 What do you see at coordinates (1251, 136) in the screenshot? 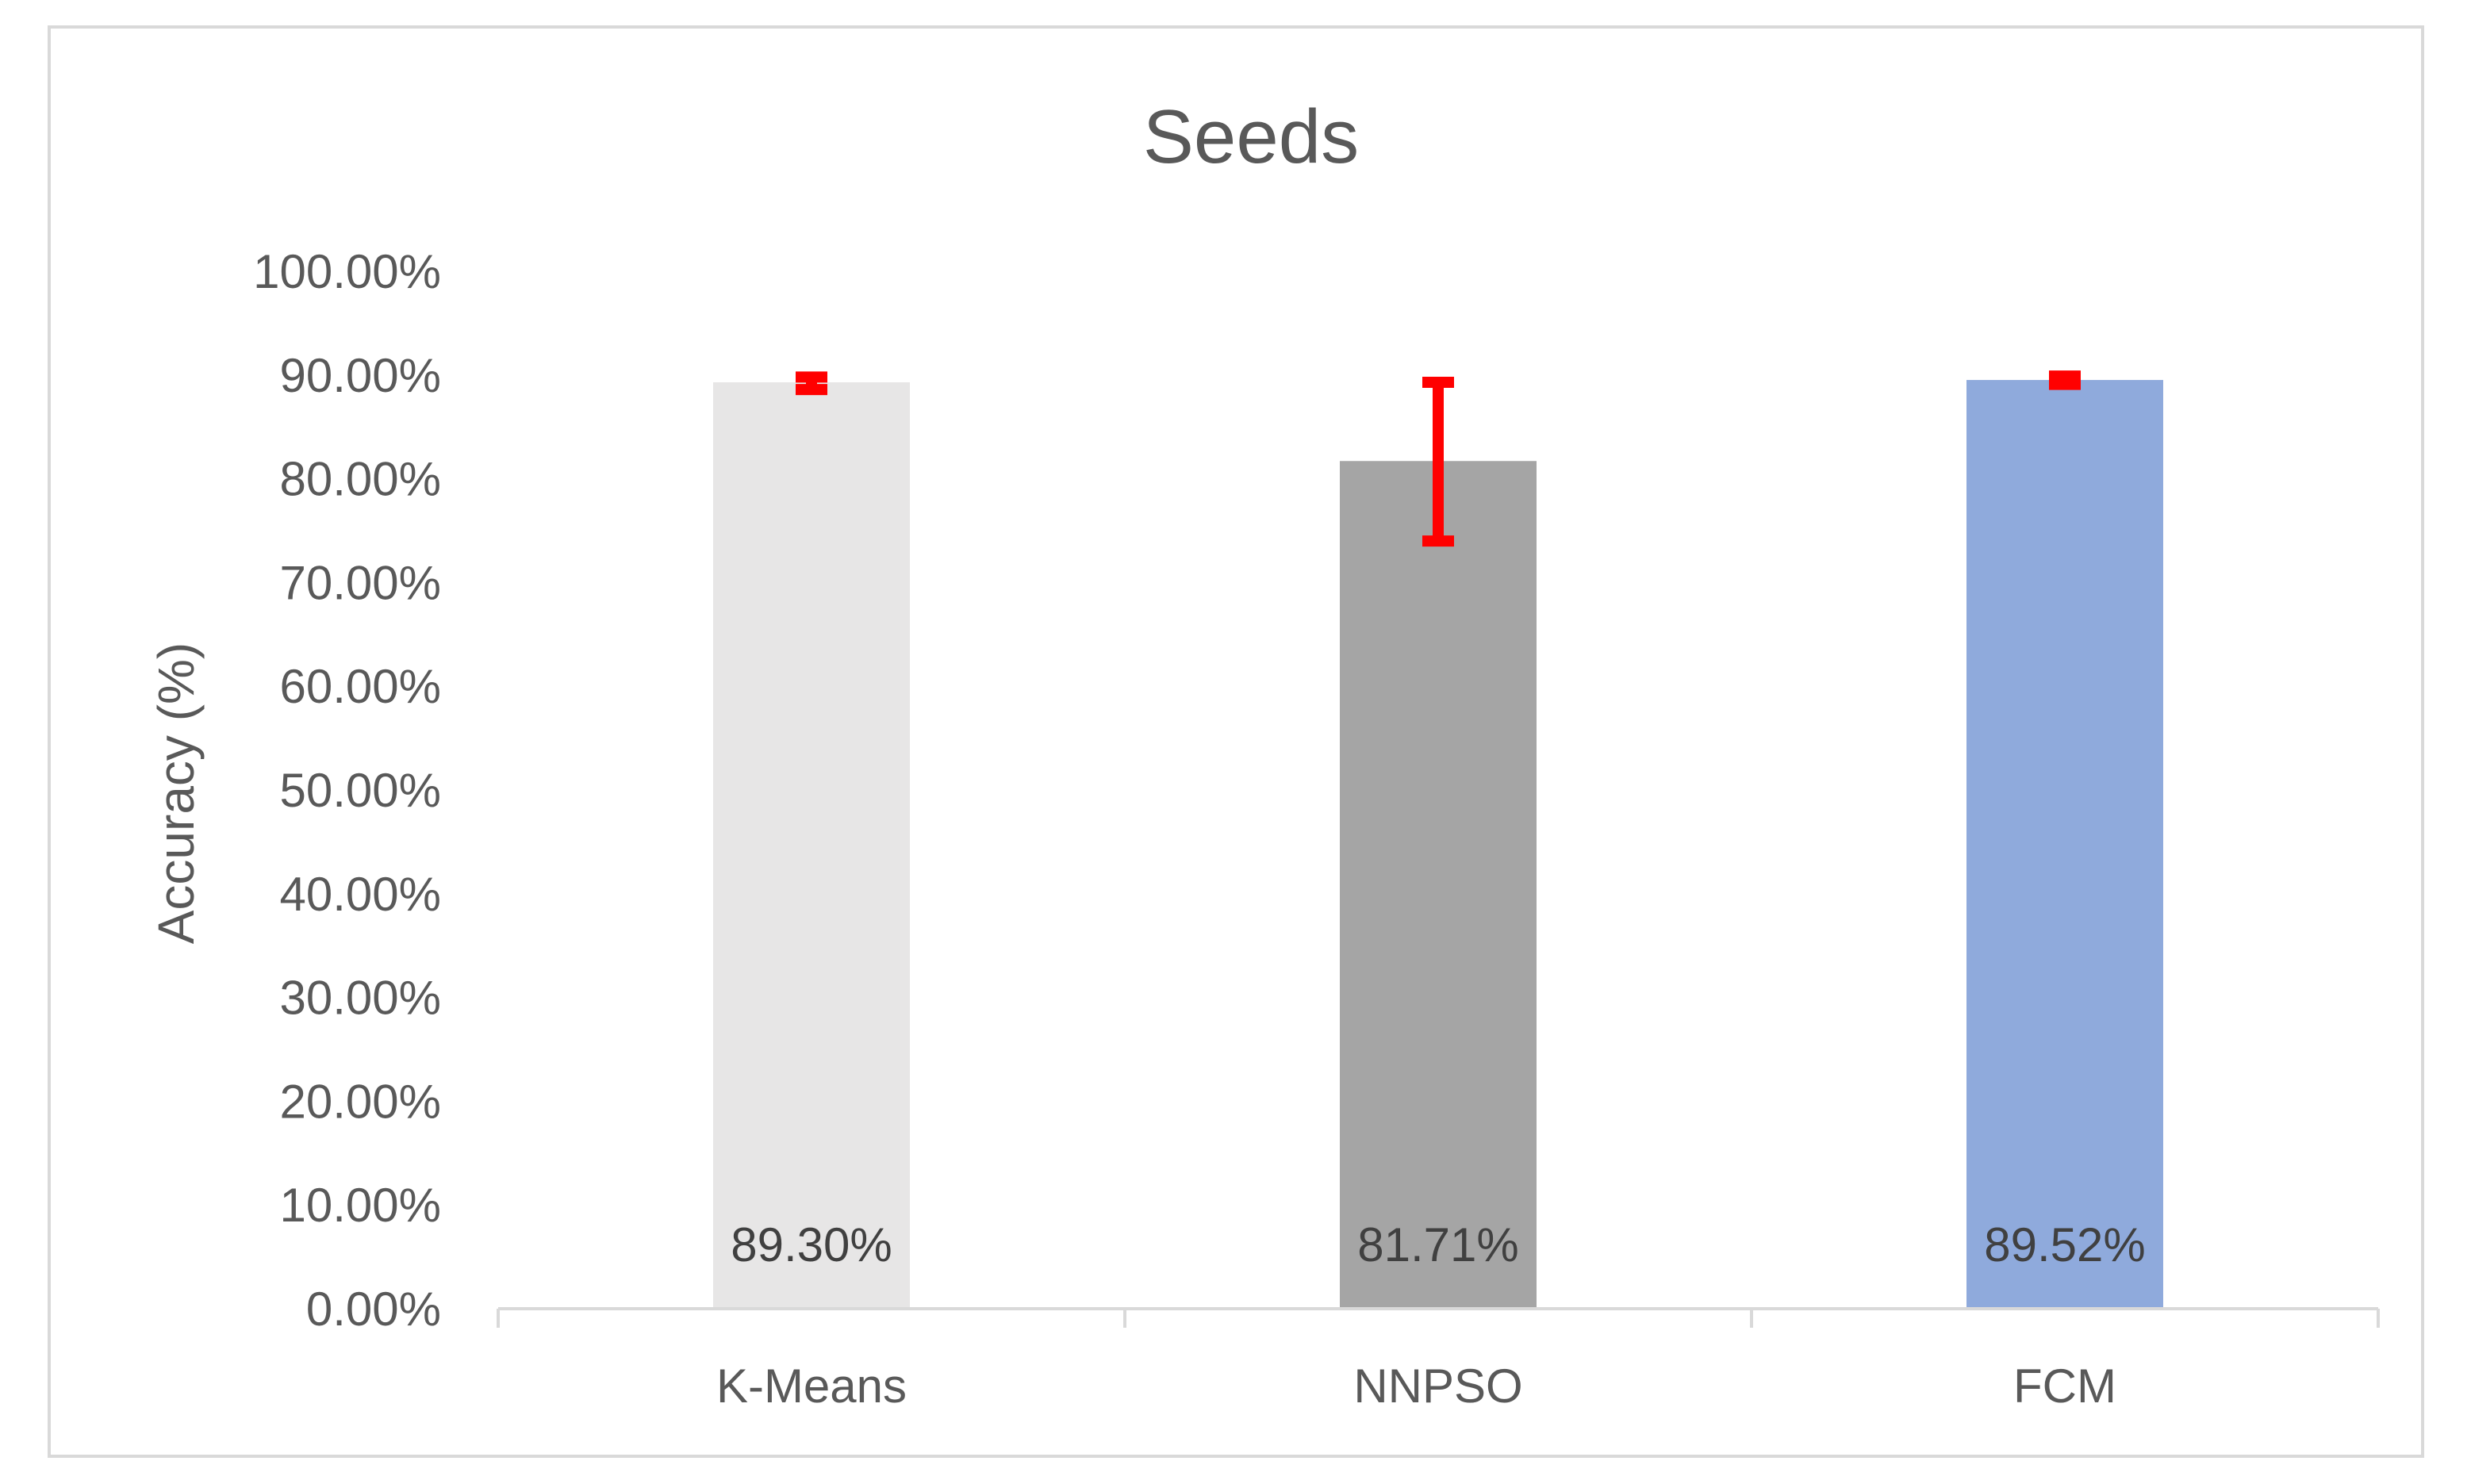
I see `chart-title: Seeds` at bounding box center [1251, 136].